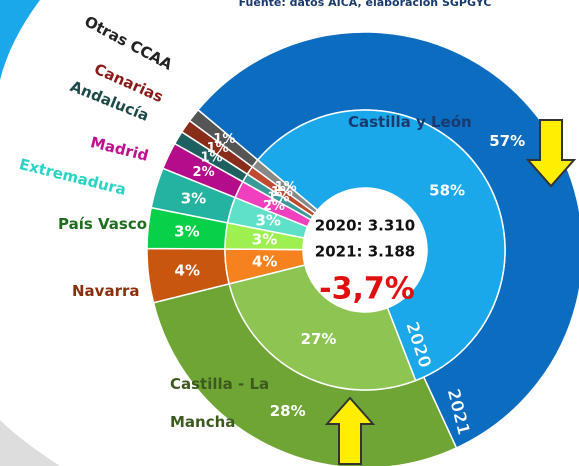 The image size is (579, 466). What do you see at coordinates (319, 339) in the screenshot?
I see `value-label: 27%` at bounding box center [319, 339].